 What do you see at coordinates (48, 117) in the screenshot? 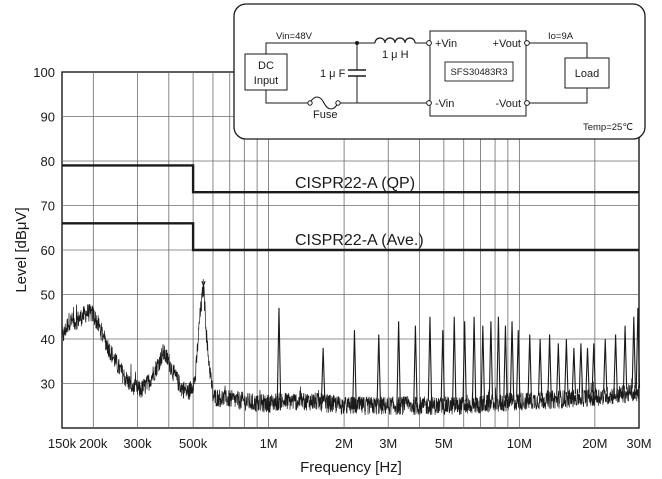
I see `y-tick-label: 90` at bounding box center [48, 117].